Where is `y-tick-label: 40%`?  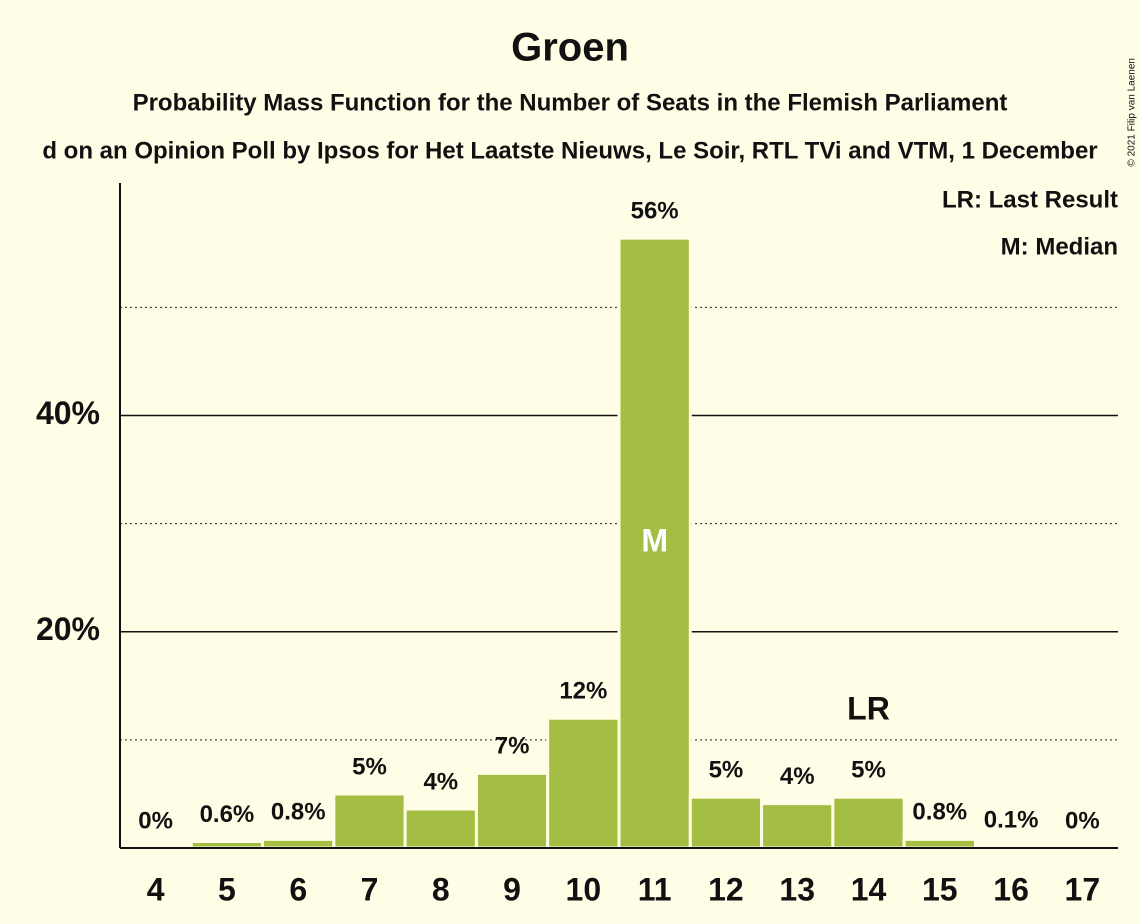 y-tick-label: 40% is located at coordinates (68, 413).